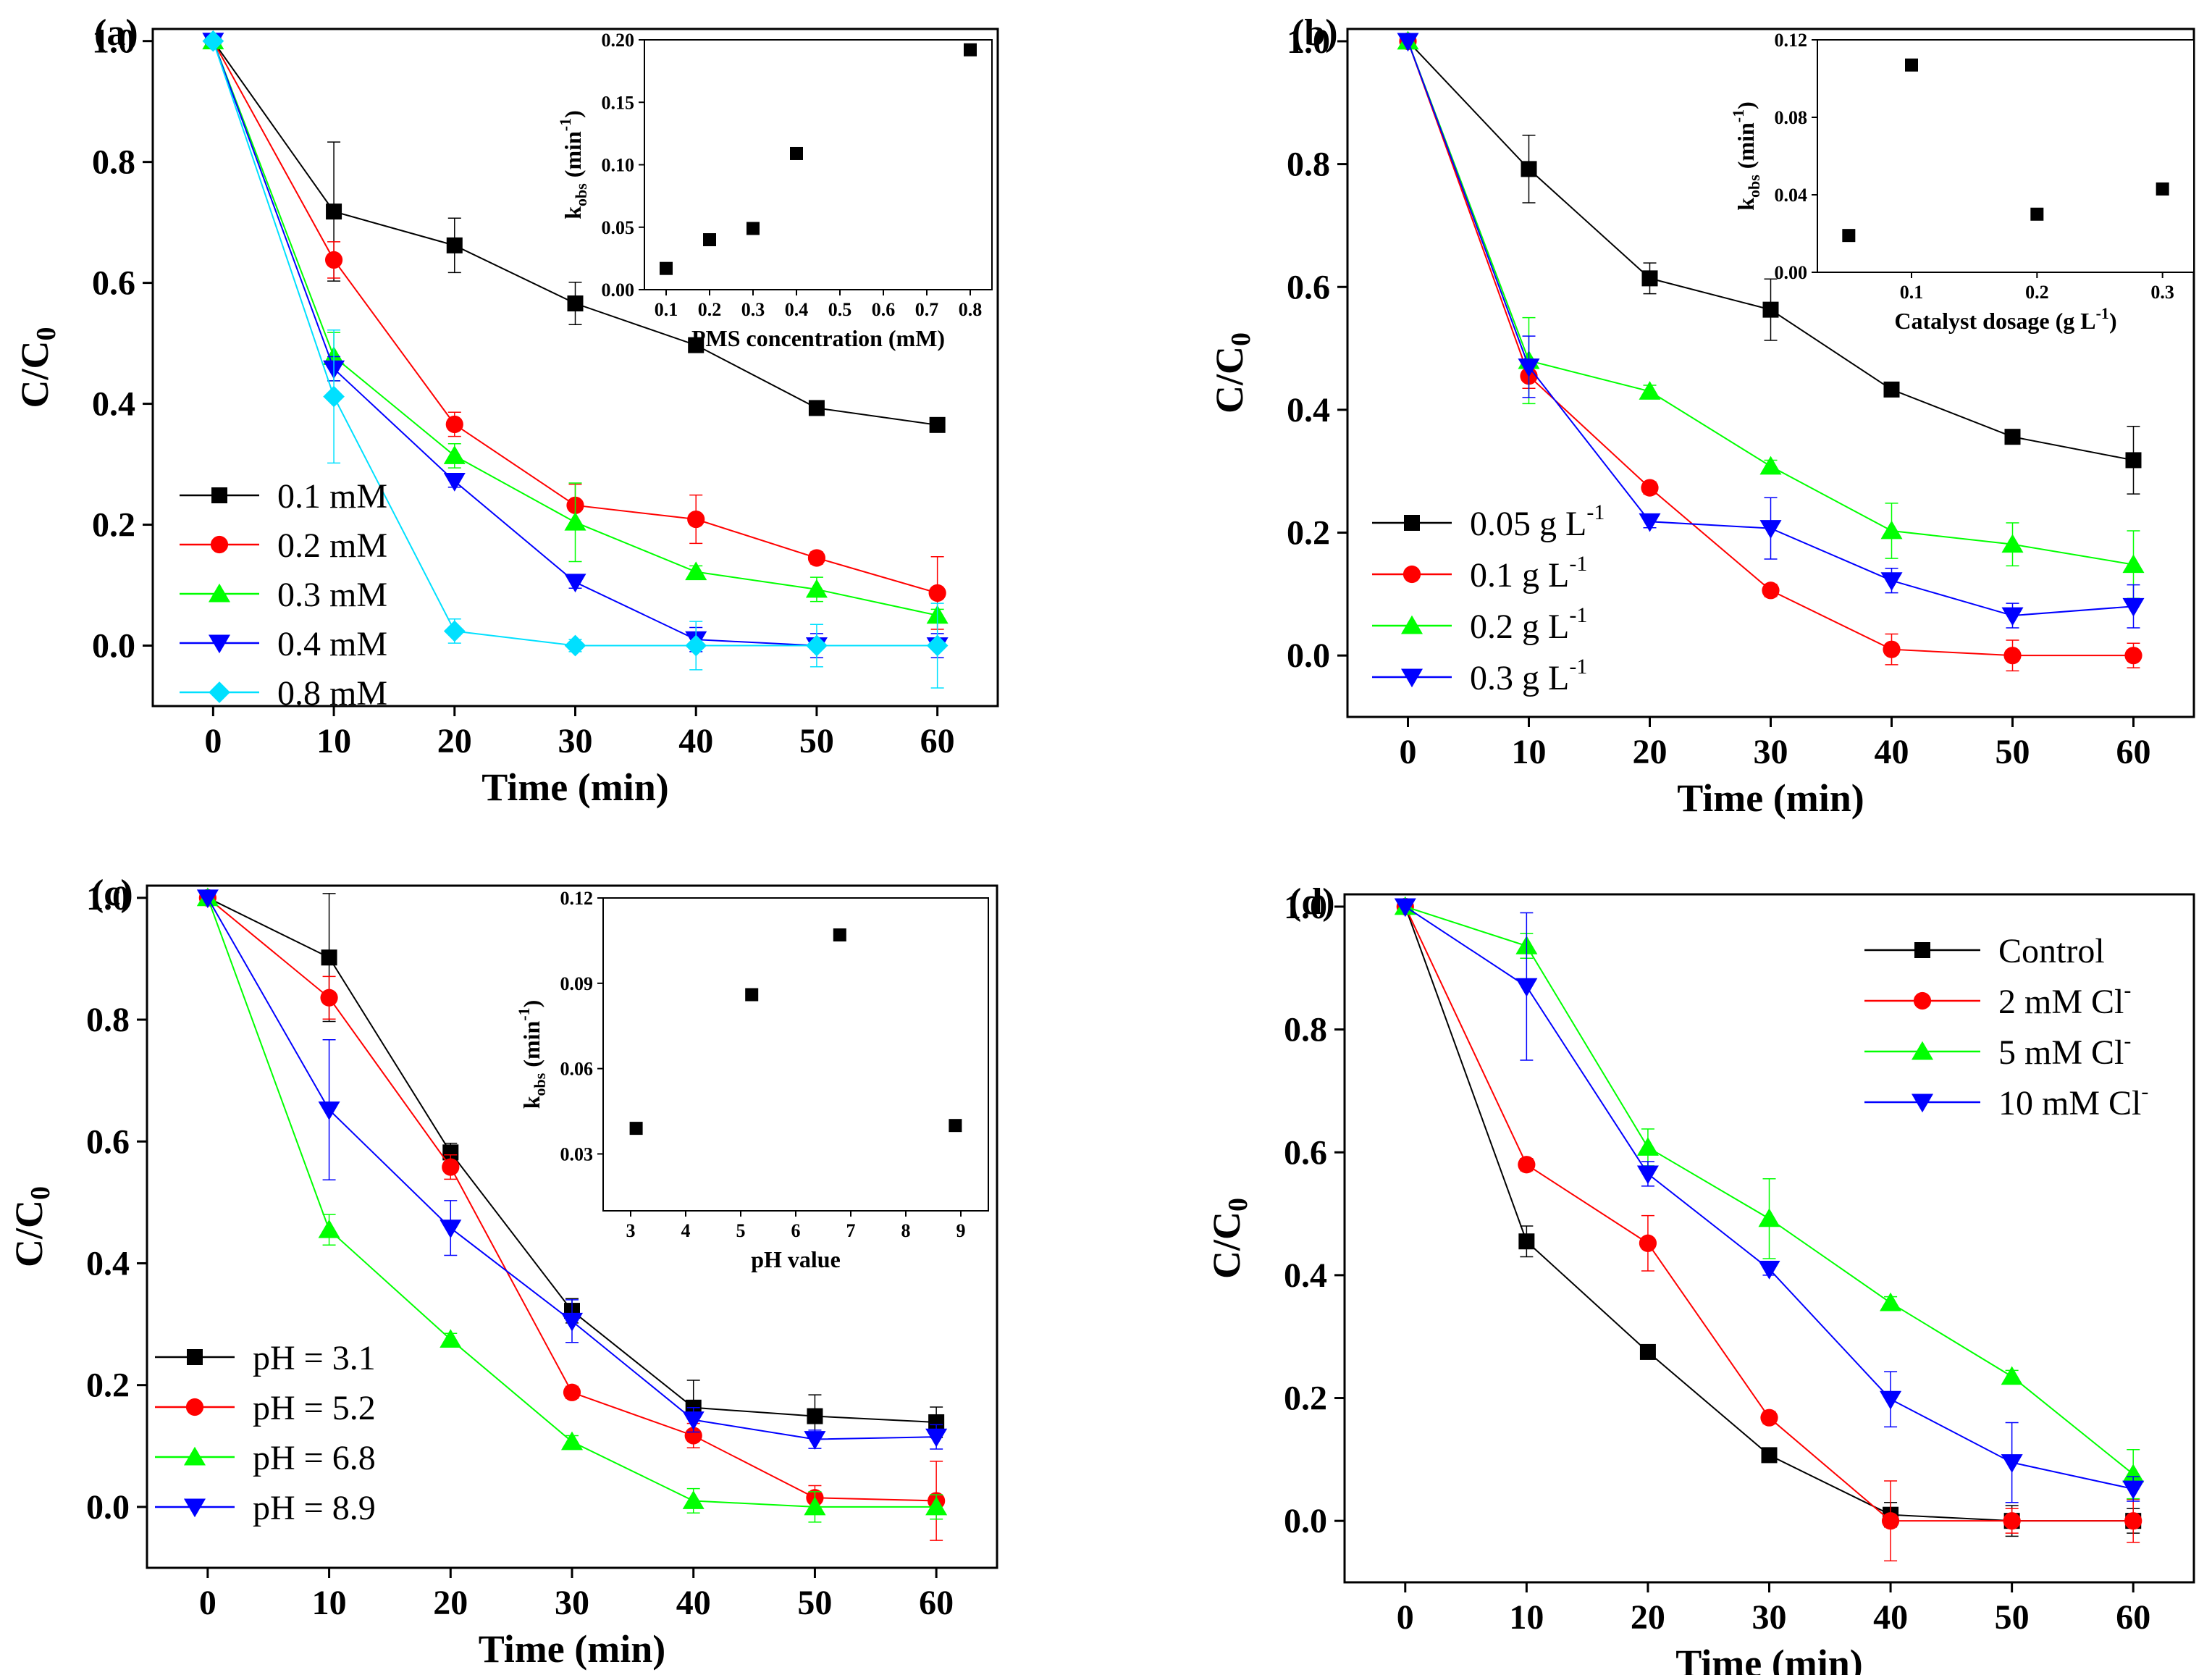  Describe the element at coordinates (618, 165) in the screenshot. I see `inset-y-tick-label: 0.10` at that location.